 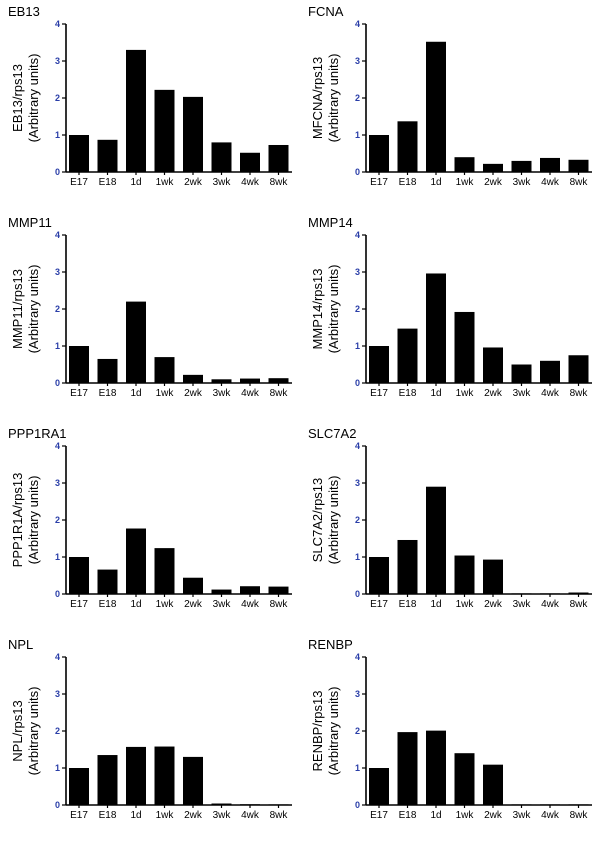 What do you see at coordinates (17, 309) in the screenshot?
I see `y-axis-label: MMP11/rps13` at bounding box center [17, 309].